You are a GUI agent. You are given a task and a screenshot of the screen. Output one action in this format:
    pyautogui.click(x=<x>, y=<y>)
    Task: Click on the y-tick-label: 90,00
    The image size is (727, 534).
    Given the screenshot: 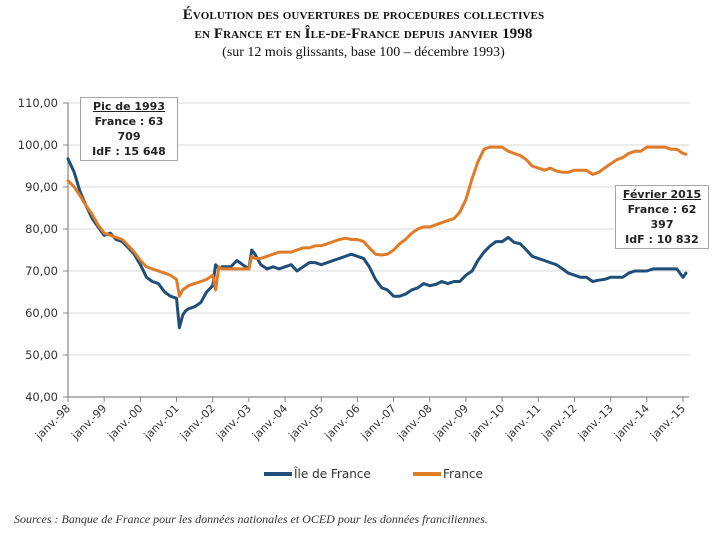 What is the action you would take?
    pyautogui.click(x=41, y=187)
    